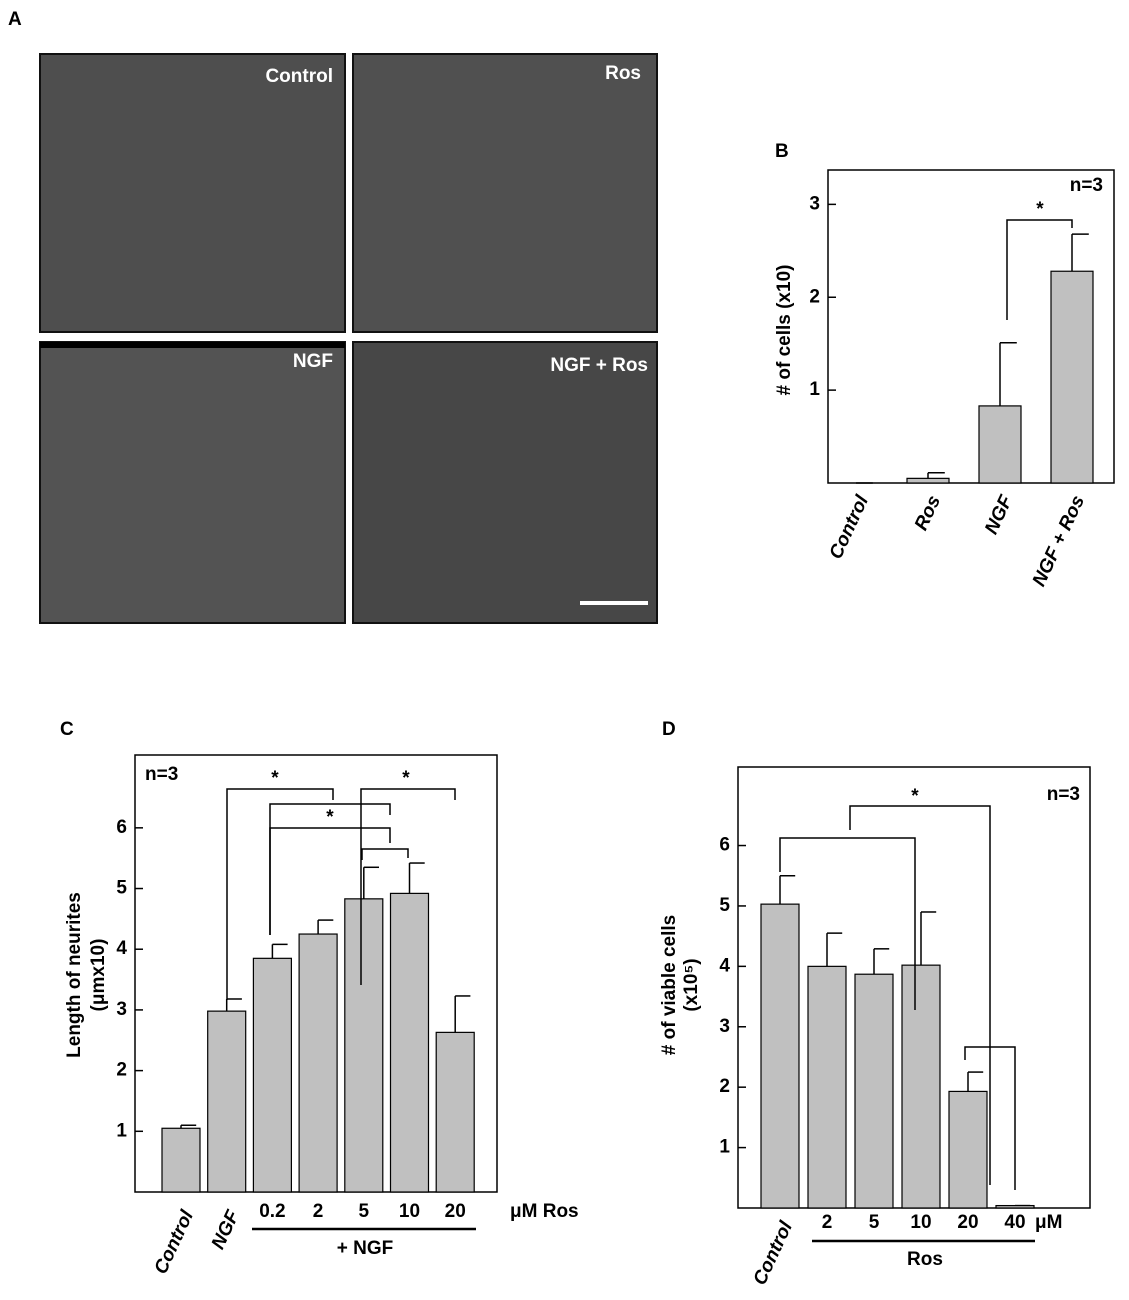 The width and height of the screenshot is (1129, 1300). Describe the element at coordinates (971, 326) in the screenshot. I see `plot-frame` at that location.